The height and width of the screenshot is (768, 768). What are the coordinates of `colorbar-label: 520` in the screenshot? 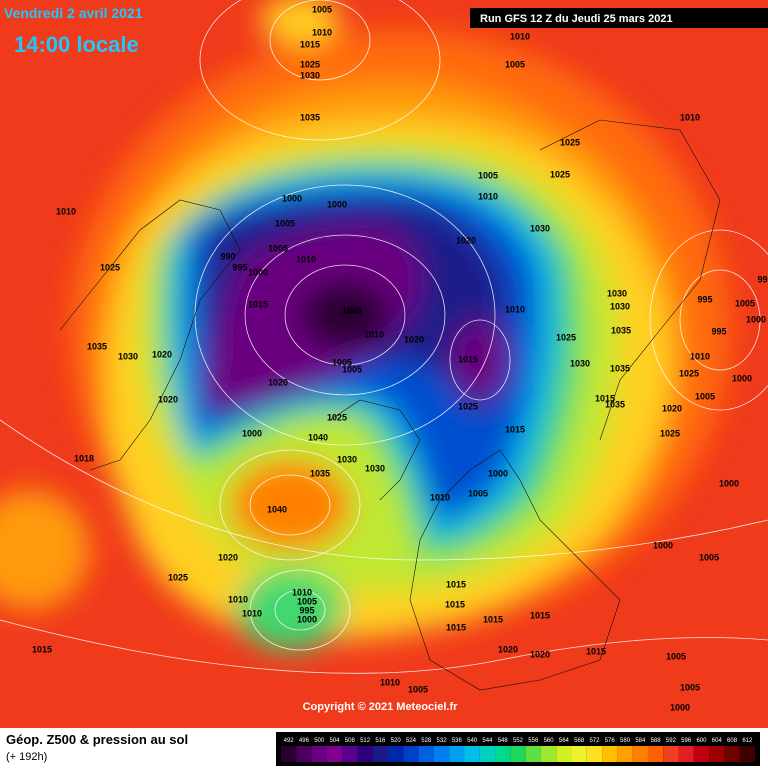 It's located at (396, 741).